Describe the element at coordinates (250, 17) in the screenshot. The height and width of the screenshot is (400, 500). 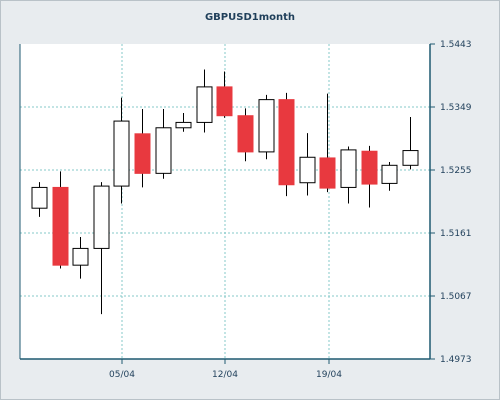
I see `chart-title: GBPUSD1month` at that location.